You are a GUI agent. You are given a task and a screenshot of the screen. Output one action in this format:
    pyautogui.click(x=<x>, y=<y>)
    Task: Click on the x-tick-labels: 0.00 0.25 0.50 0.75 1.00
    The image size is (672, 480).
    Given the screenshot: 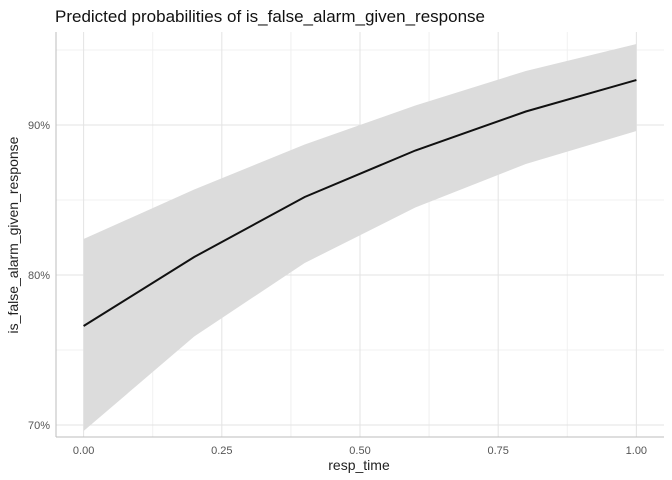 What is the action you would take?
    pyautogui.click(x=360, y=451)
    